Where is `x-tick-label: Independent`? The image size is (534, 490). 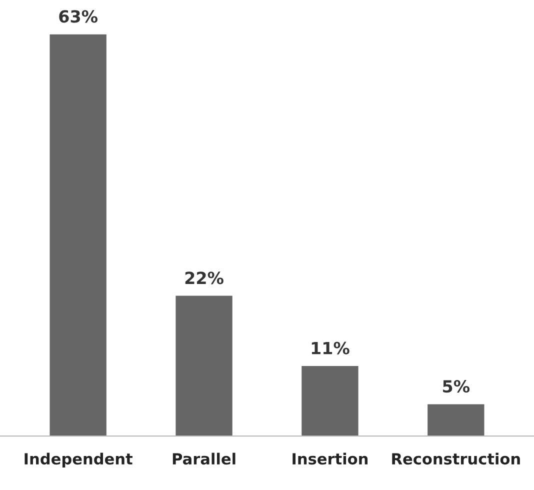 x-tick-label: Independent is located at coordinates (78, 460).